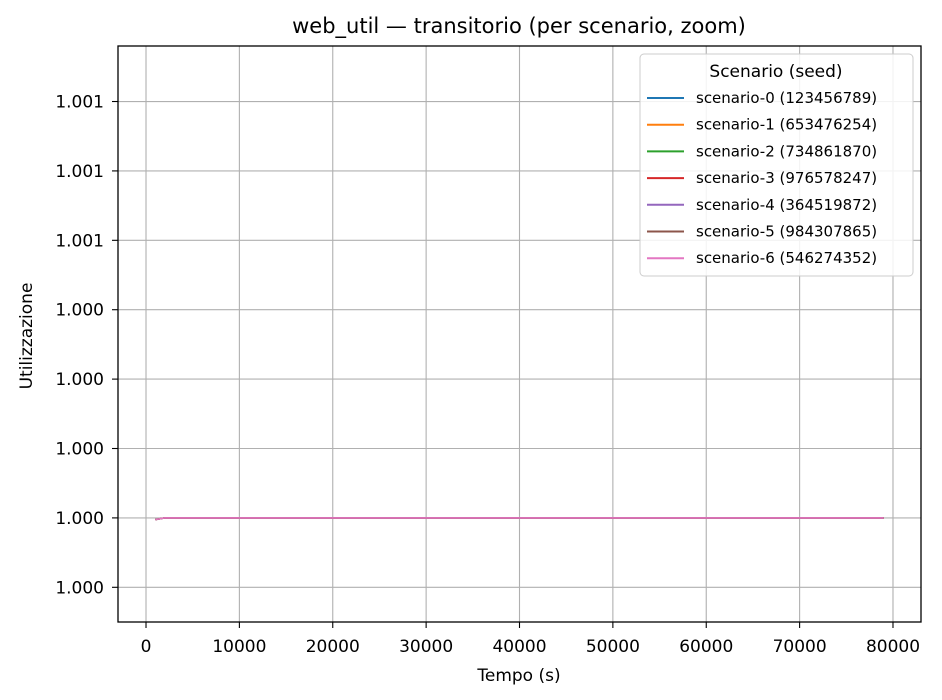 The height and width of the screenshot is (700, 942). What do you see at coordinates (786, 151) in the screenshot?
I see `legend-entry: scenario-2 (734861870)` at bounding box center [786, 151].